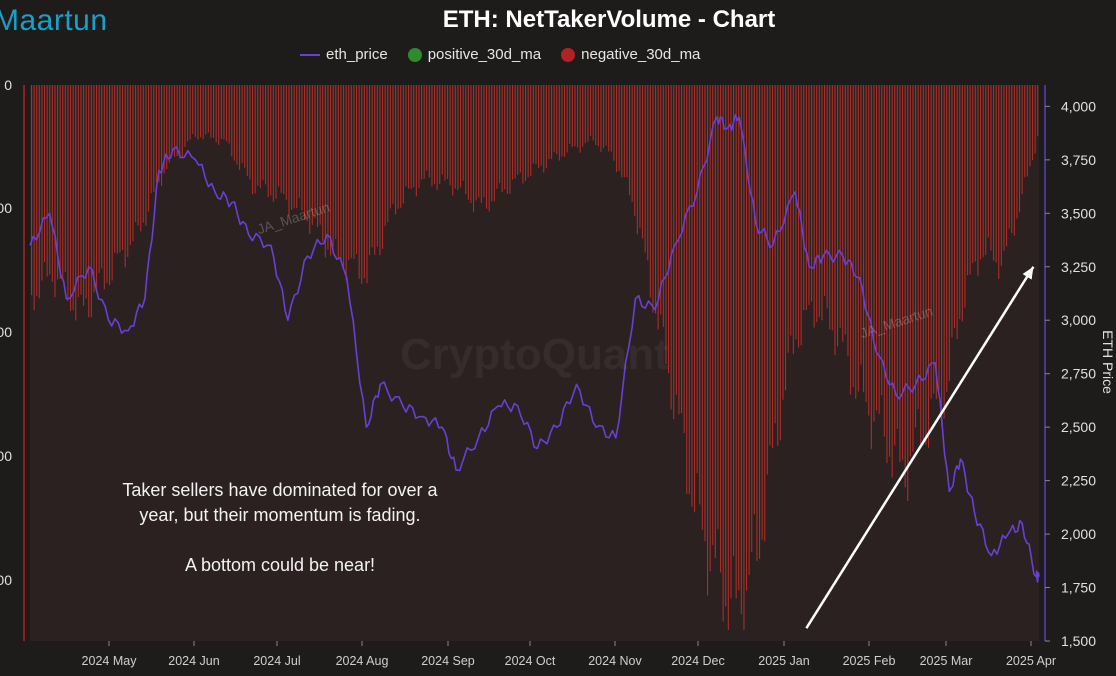  What do you see at coordinates (344, 54) in the screenshot?
I see `legend-item-eth-price: eth_price` at bounding box center [344, 54].